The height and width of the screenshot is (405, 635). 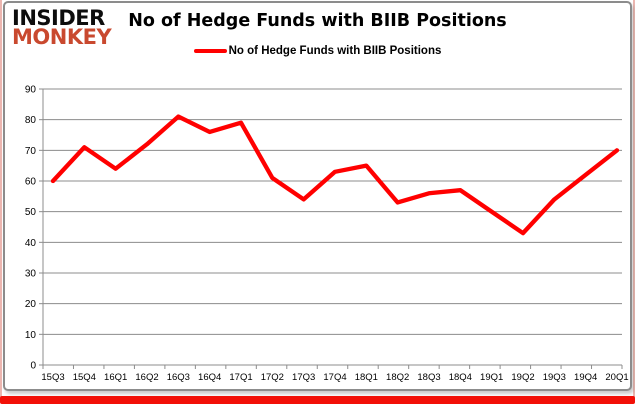 What do you see at coordinates (303, 377) in the screenshot?
I see `svg-text: 17Q3` at bounding box center [303, 377].